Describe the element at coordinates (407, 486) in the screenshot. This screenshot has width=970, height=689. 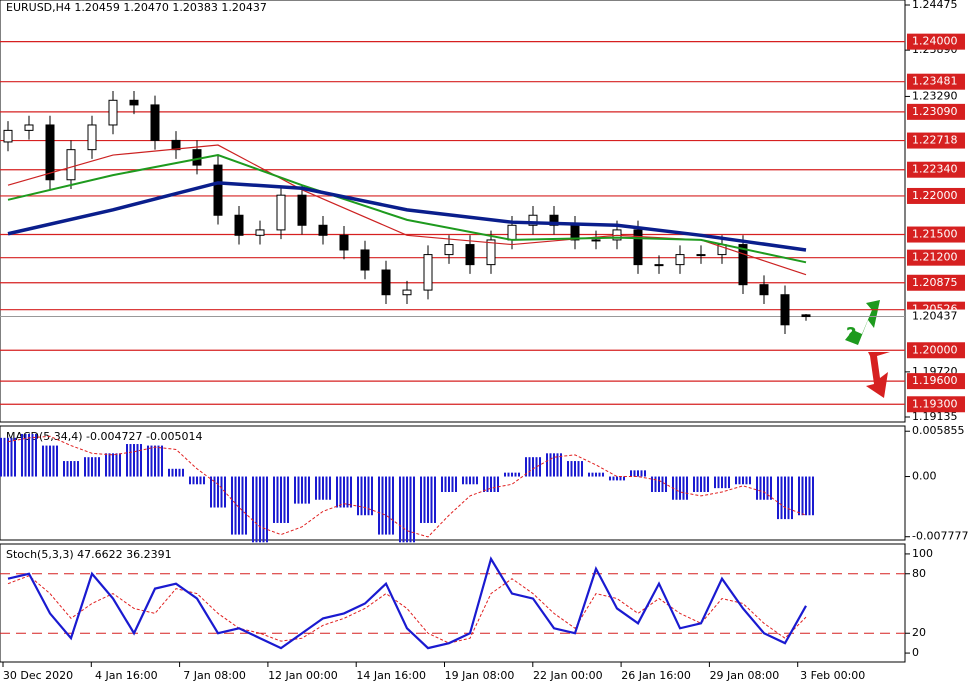
I see `macd-signal` at that location.